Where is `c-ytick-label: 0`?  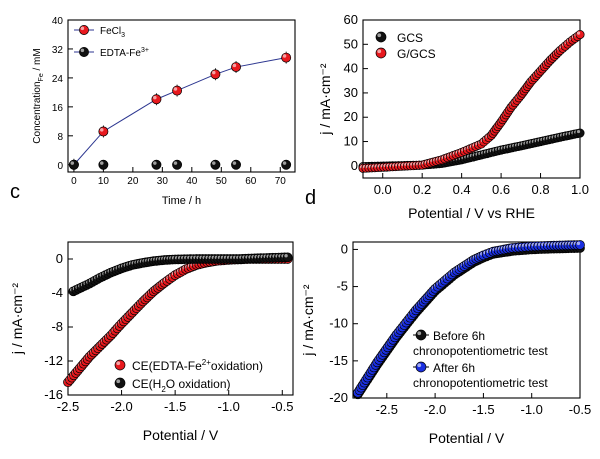 c-ytick-label: 0 is located at coordinates (60, 166).